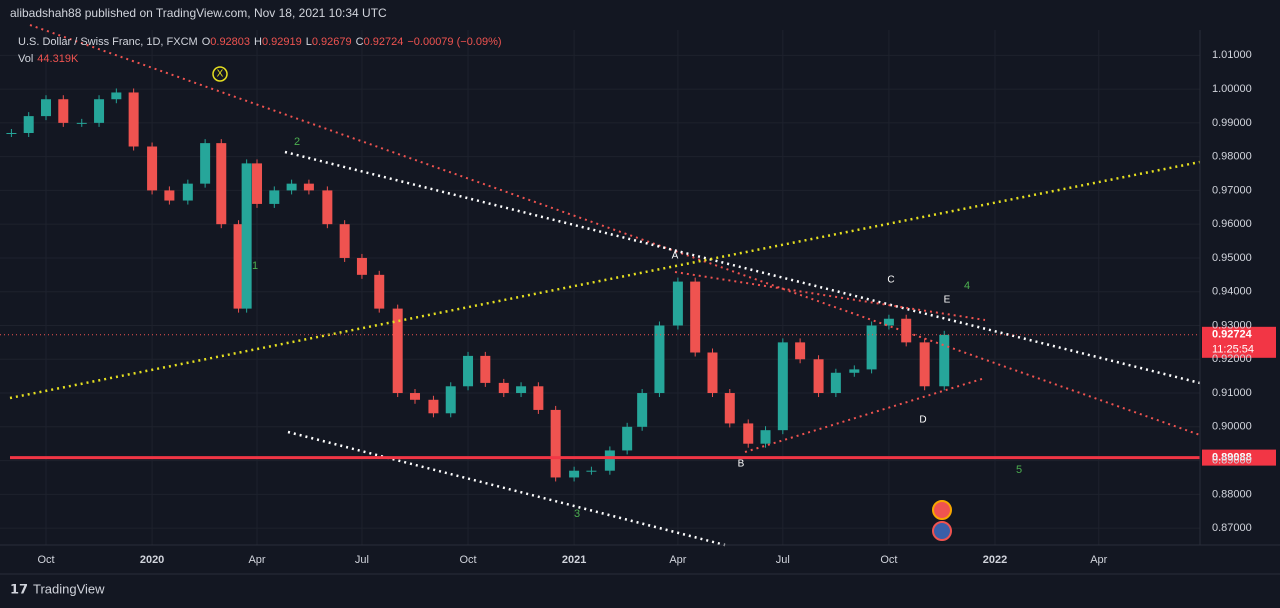 This screenshot has width=1280, height=608. Describe the element at coordinates (282, 42) in the screenshot. I see `ohlc-value: 0.92919` at that location.